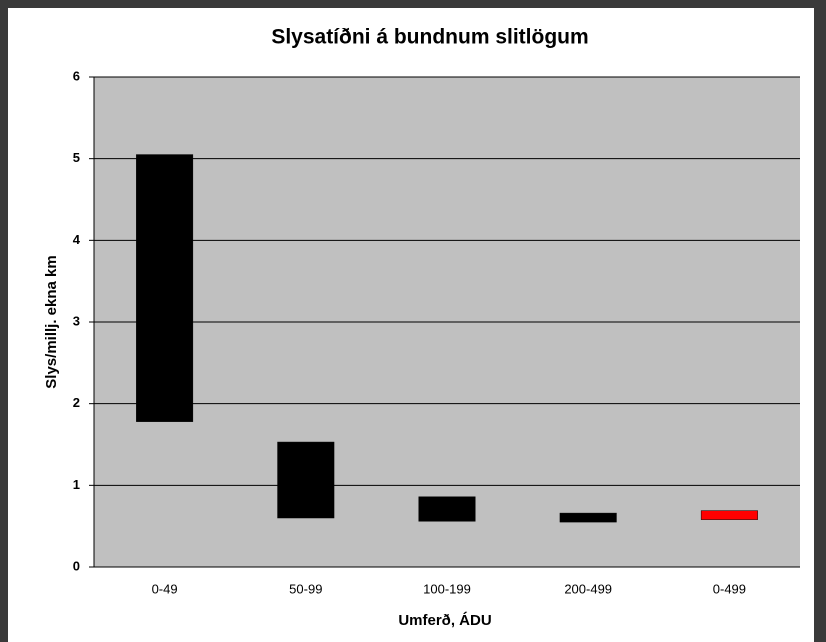 The height and width of the screenshot is (642, 826). What do you see at coordinates (76, 320) in the screenshot?
I see `y-tick-label: 3` at bounding box center [76, 320].